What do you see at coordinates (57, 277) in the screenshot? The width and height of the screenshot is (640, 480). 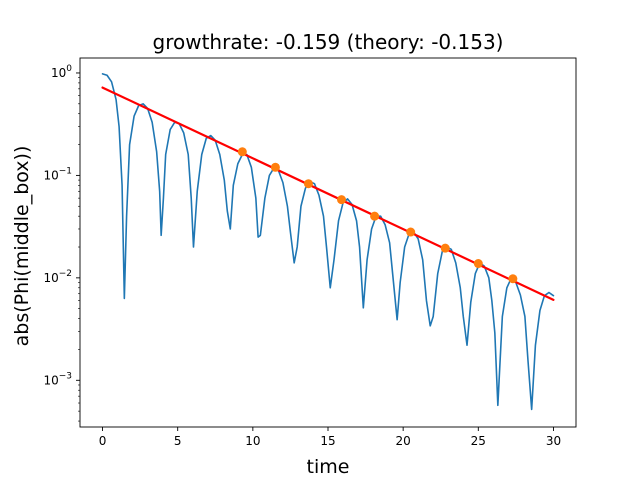 I see `y-tick-label: 10⁻²` at bounding box center [57, 277].